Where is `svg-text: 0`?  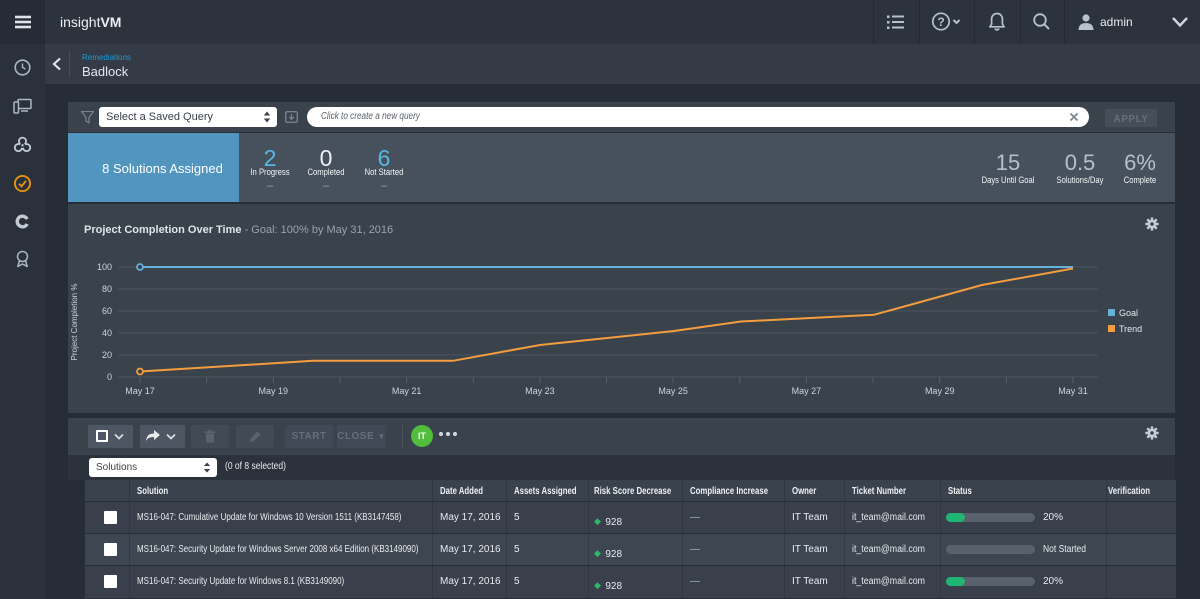 svg-text: 0 is located at coordinates (109, 377).